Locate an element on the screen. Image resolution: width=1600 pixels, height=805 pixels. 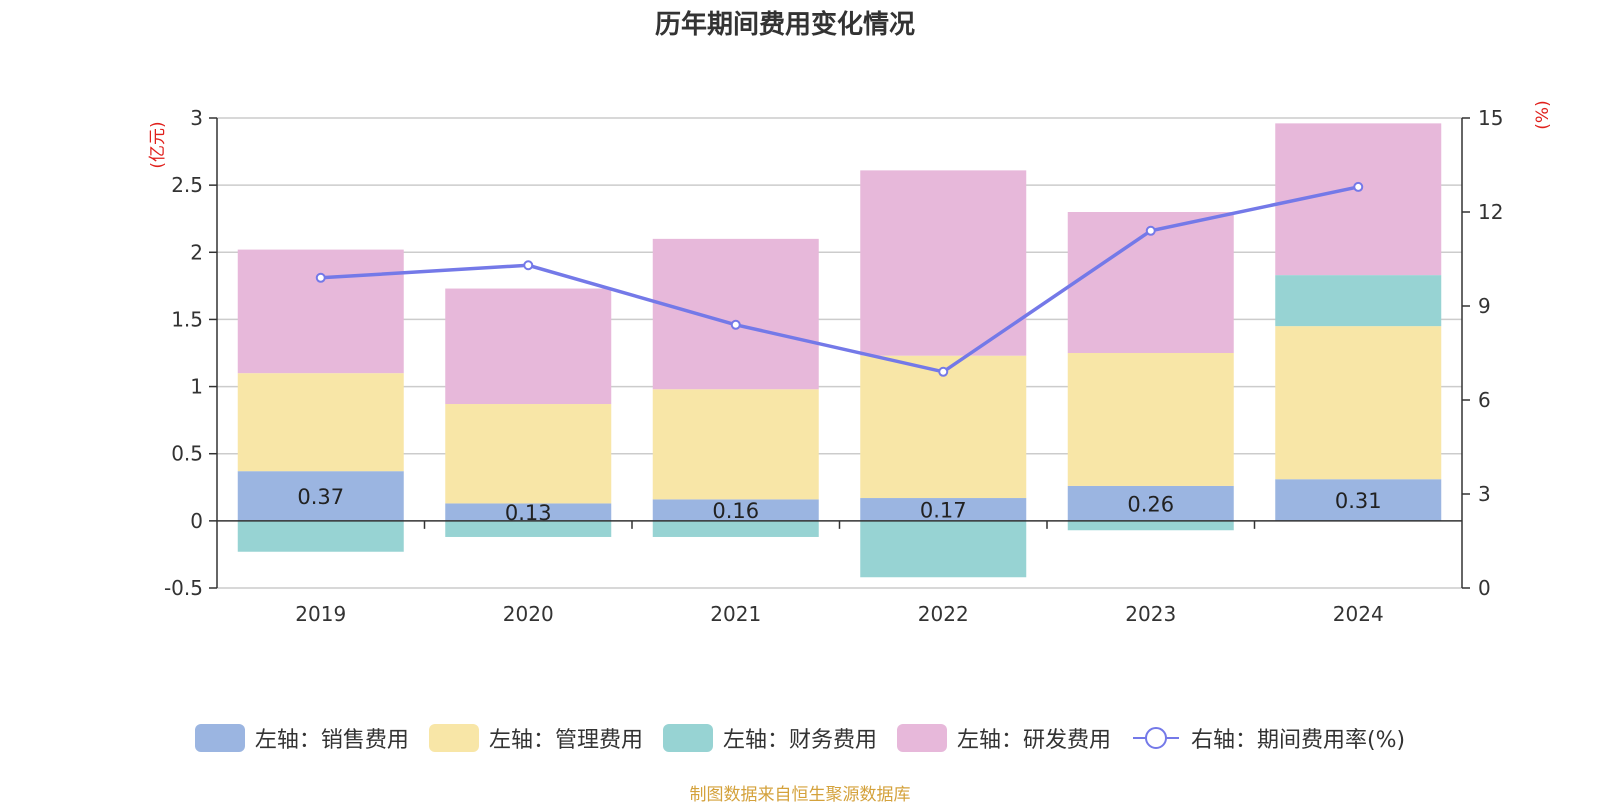
source-note: 制图数据来自恒生聚源数据库 is located at coordinates (800, 795).